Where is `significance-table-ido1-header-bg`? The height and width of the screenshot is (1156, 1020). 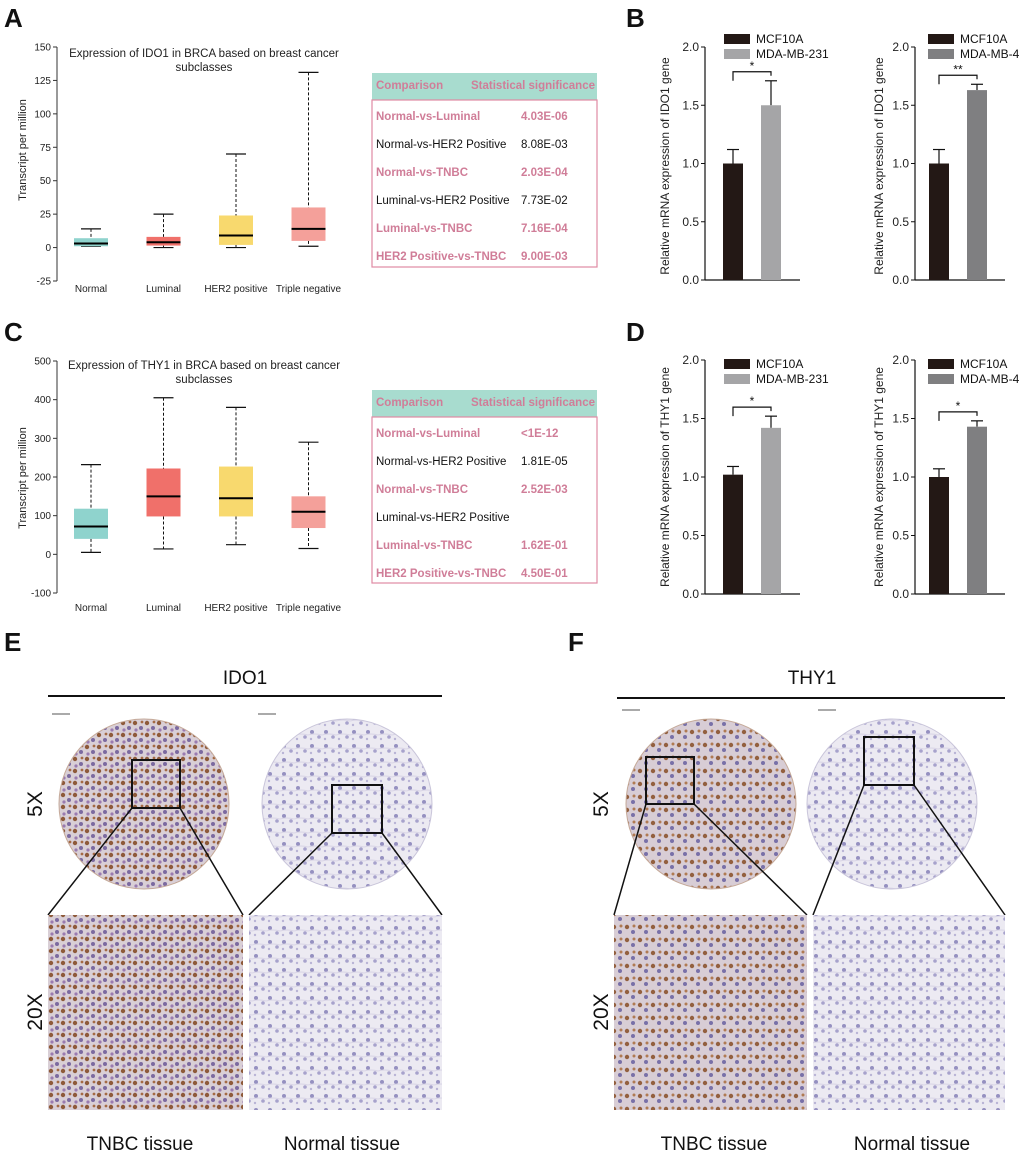
significance-table-ido1-header-bg is located at coordinates (484, 86).